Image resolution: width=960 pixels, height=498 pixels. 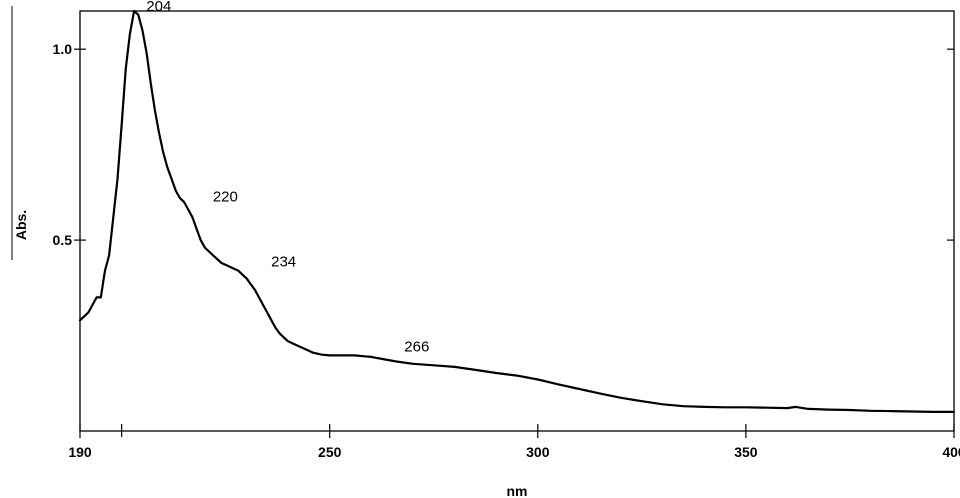 What do you see at coordinates (225, 197) in the screenshot?
I see `peak-label: 220` at bounding box center [225, 197].